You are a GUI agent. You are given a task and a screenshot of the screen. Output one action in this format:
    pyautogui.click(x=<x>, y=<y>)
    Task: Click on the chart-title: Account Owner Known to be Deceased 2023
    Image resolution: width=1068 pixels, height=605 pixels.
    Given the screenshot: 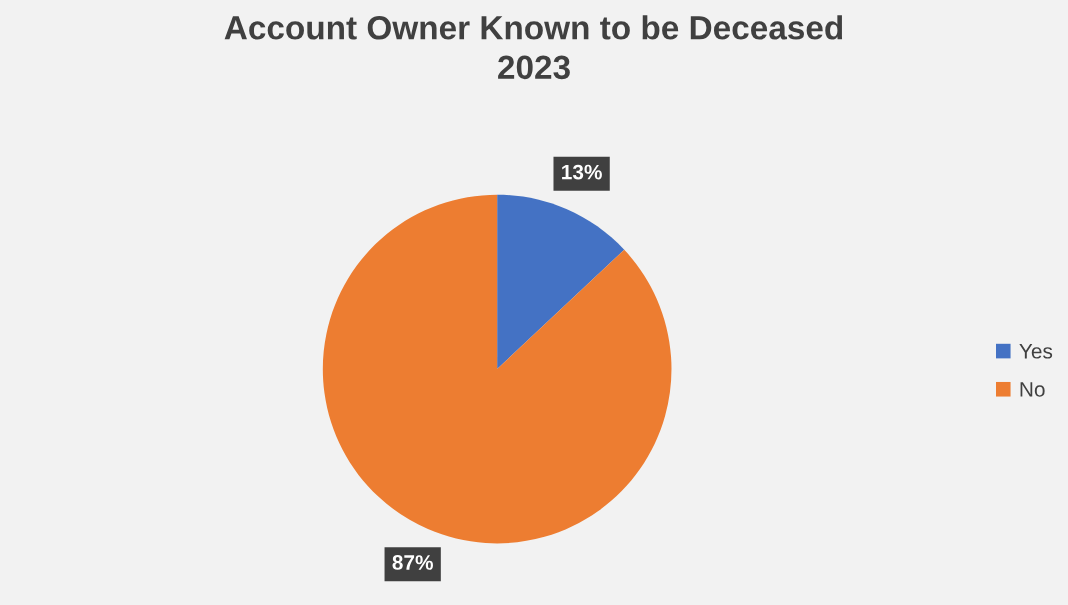 What is the action you would take?
    pyautogui.click(x=533, y=47)
    